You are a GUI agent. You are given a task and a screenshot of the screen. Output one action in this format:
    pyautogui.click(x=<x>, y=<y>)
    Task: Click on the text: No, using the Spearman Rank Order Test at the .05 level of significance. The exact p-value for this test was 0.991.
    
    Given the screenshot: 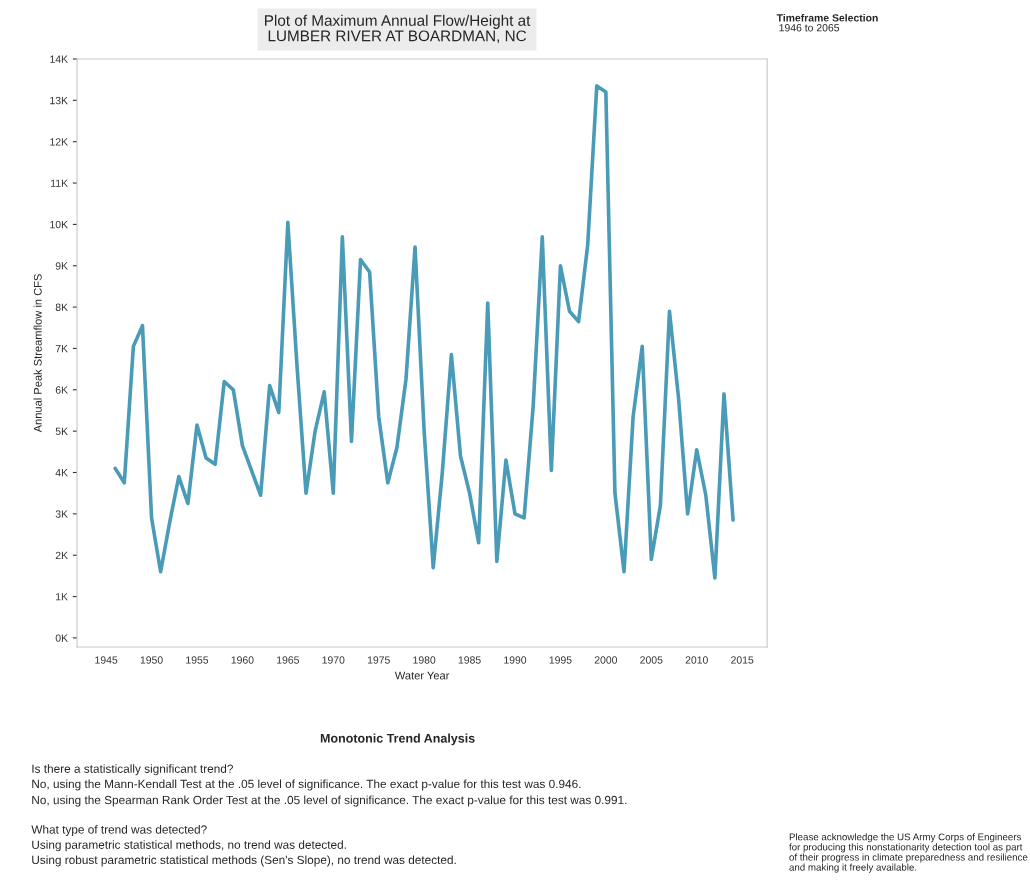 What is the action you would take?
    pyautogui.click(x=329, y=801)
    